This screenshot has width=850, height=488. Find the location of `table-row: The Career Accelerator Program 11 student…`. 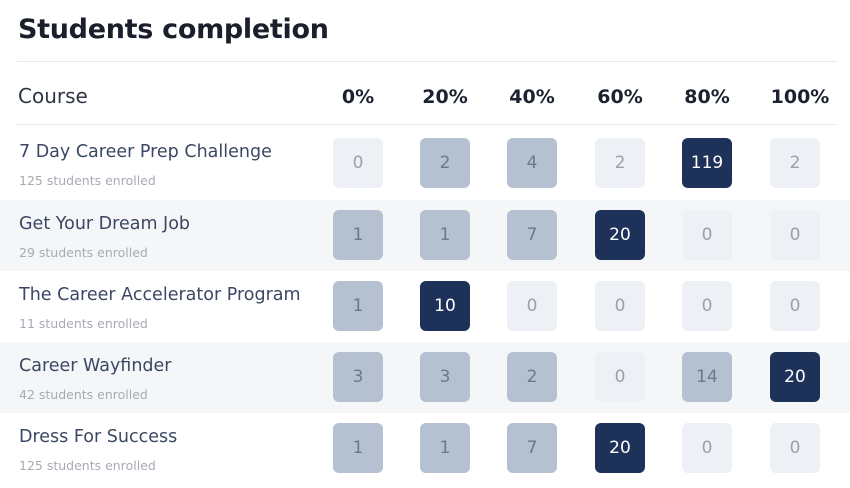

table-row: The Career Accelerator Program 11 student… is located at coordinates (425, 306).